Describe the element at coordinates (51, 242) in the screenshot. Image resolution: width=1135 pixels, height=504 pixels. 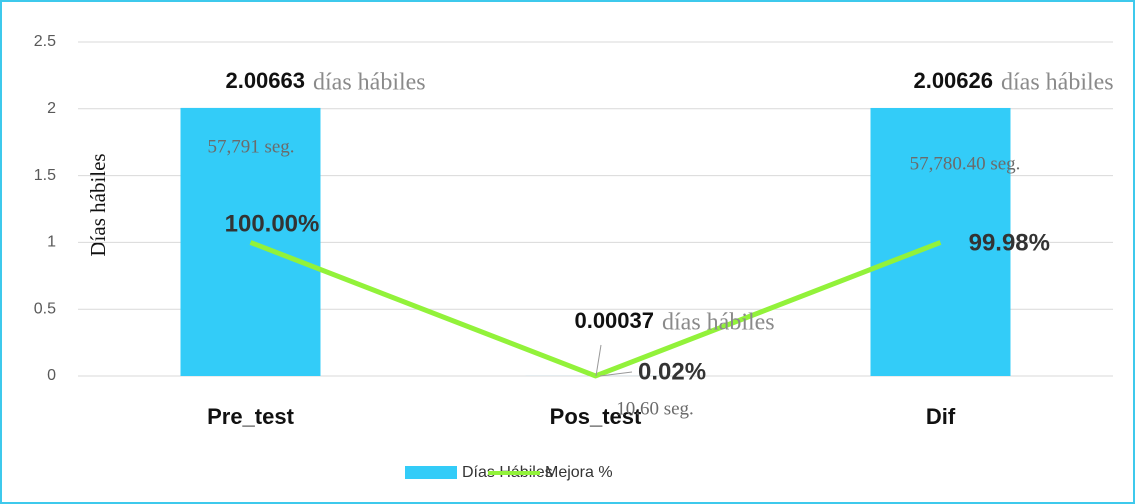
I see `y-tick-label: 1` at that location.